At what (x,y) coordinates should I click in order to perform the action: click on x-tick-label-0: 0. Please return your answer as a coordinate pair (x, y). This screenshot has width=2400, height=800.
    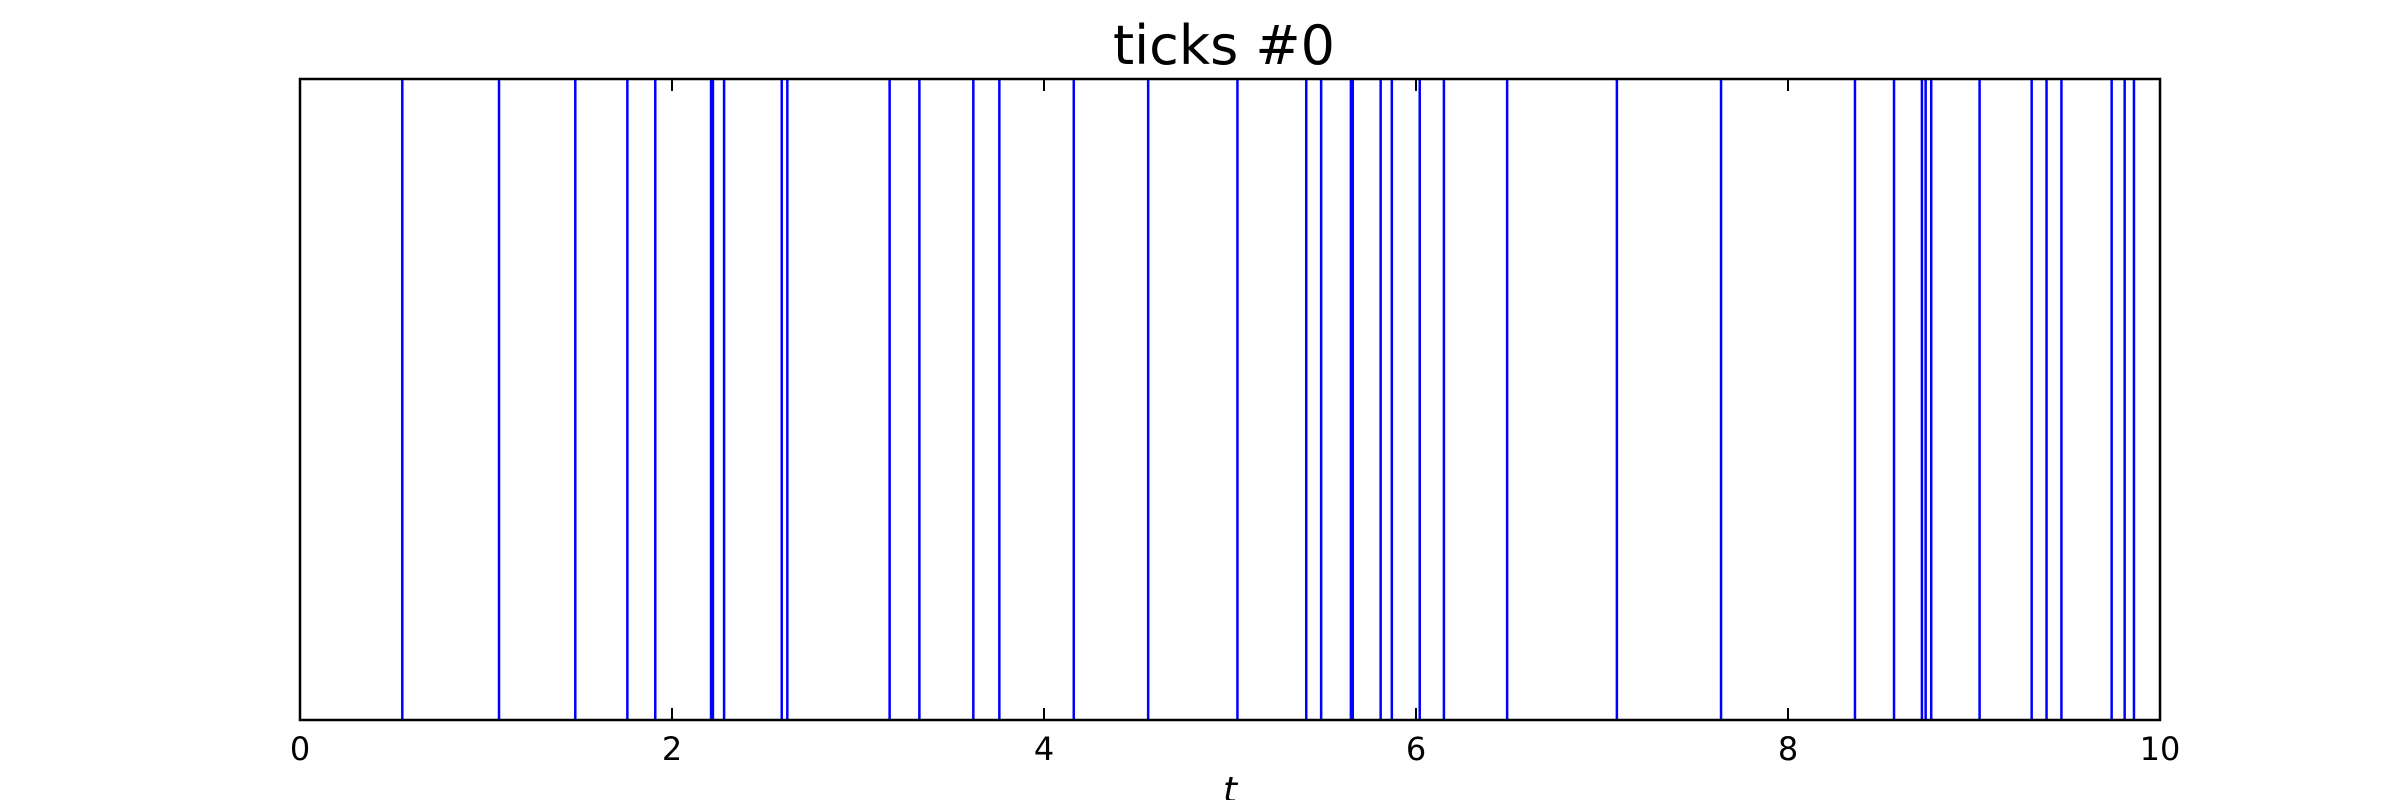
    Looking at the image, I should click on (300, 749).